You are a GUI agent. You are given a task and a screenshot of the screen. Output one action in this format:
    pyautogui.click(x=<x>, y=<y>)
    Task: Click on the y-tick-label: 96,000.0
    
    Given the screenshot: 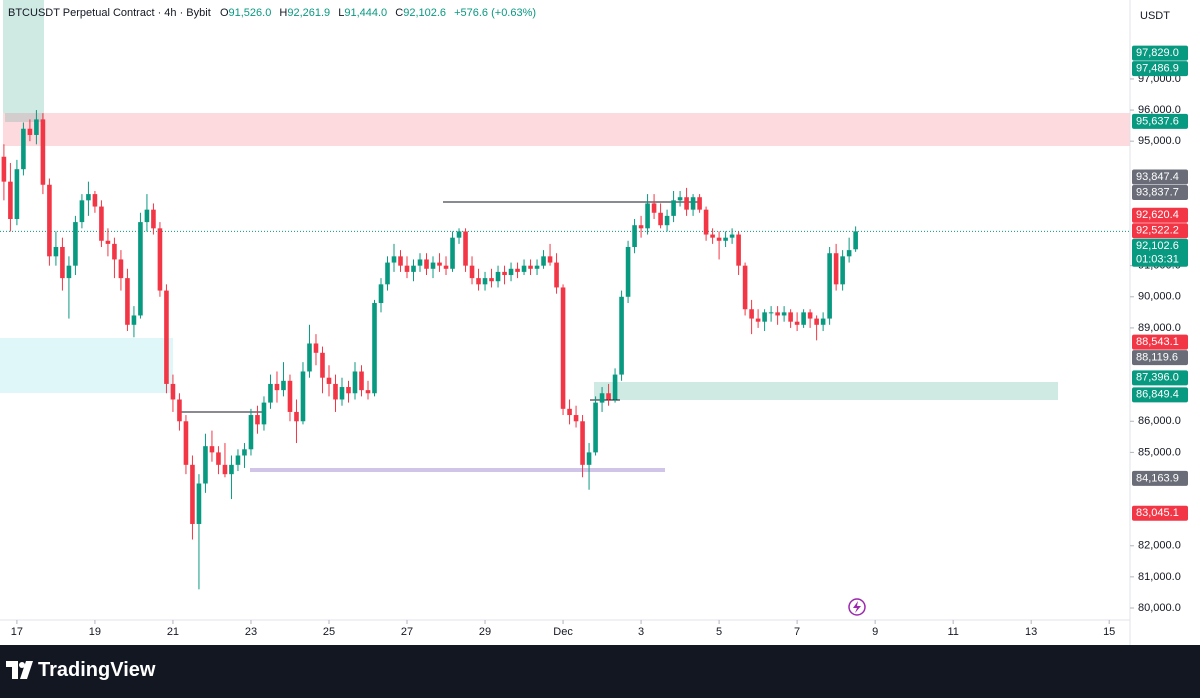 What is the action you would take?
    pyautogui.click(x=1159, y=110)
    